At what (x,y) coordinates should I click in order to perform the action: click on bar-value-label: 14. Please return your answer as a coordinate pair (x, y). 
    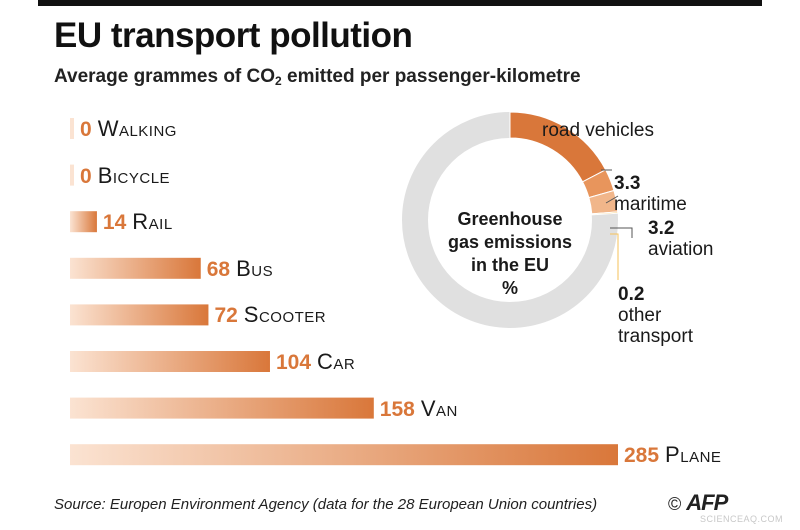
    Looking at the image, I should click on (114, 223).